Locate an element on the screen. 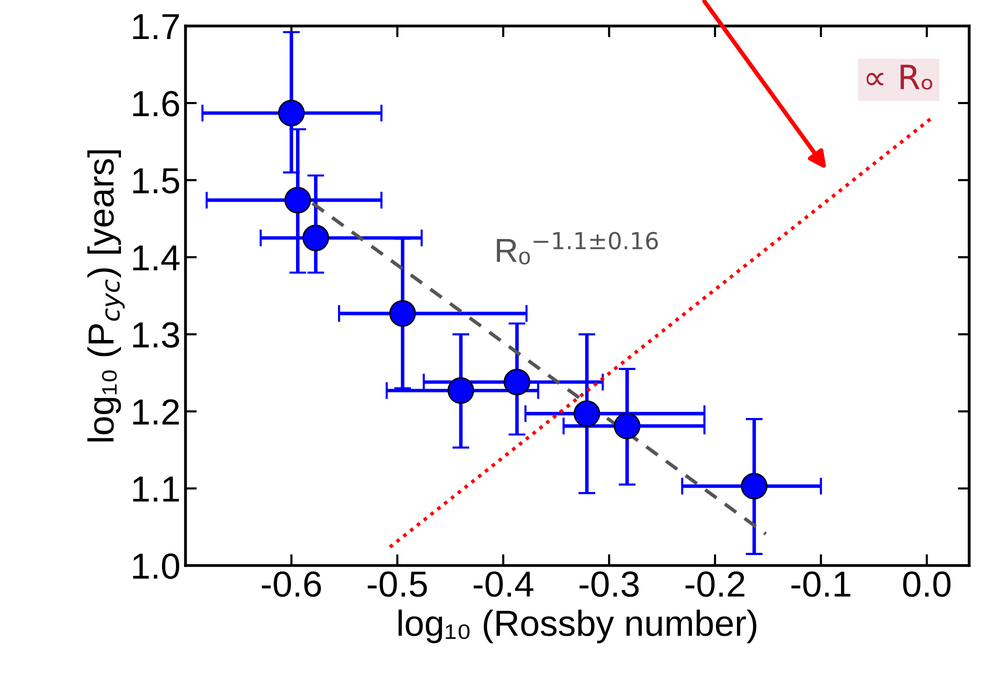 The image size is (992, 683). y-tick-label: 1.5 is located at coordinates (156, 181).